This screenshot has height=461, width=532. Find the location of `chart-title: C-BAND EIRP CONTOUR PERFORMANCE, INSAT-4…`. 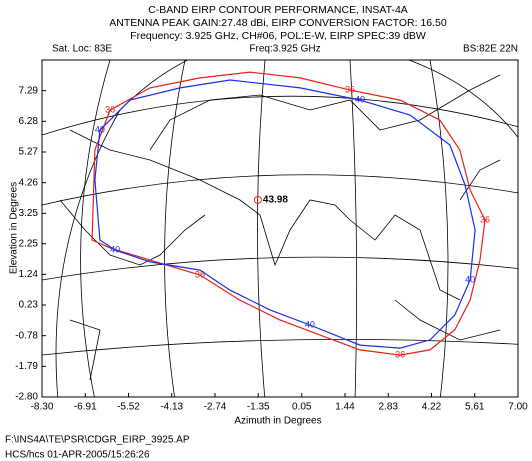

chart-title: C-BAND EIRP CONTOUR PERFORMANCE, INSAT-4… is located at coordinates (278, 10).